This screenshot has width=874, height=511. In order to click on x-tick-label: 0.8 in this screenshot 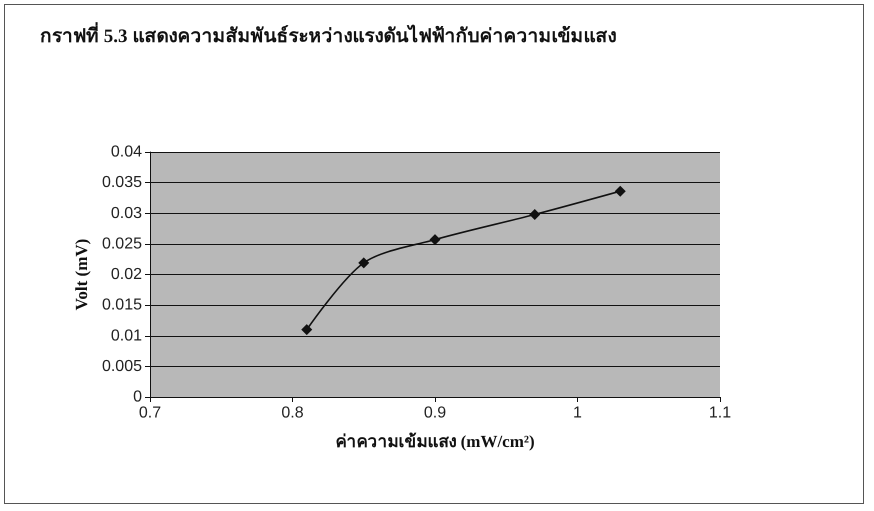, I will do `click(292, 413)`.